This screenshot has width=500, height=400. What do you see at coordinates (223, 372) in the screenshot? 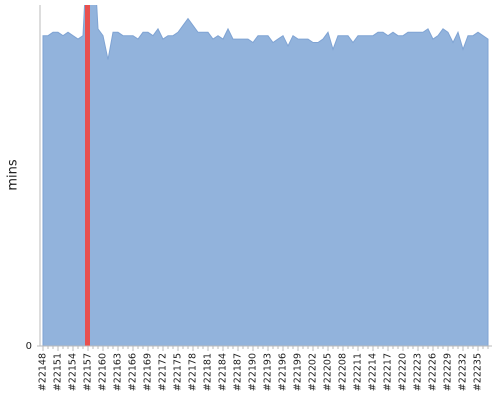
I see `x-tick-label: #22184` at bounding box center [223, 372].